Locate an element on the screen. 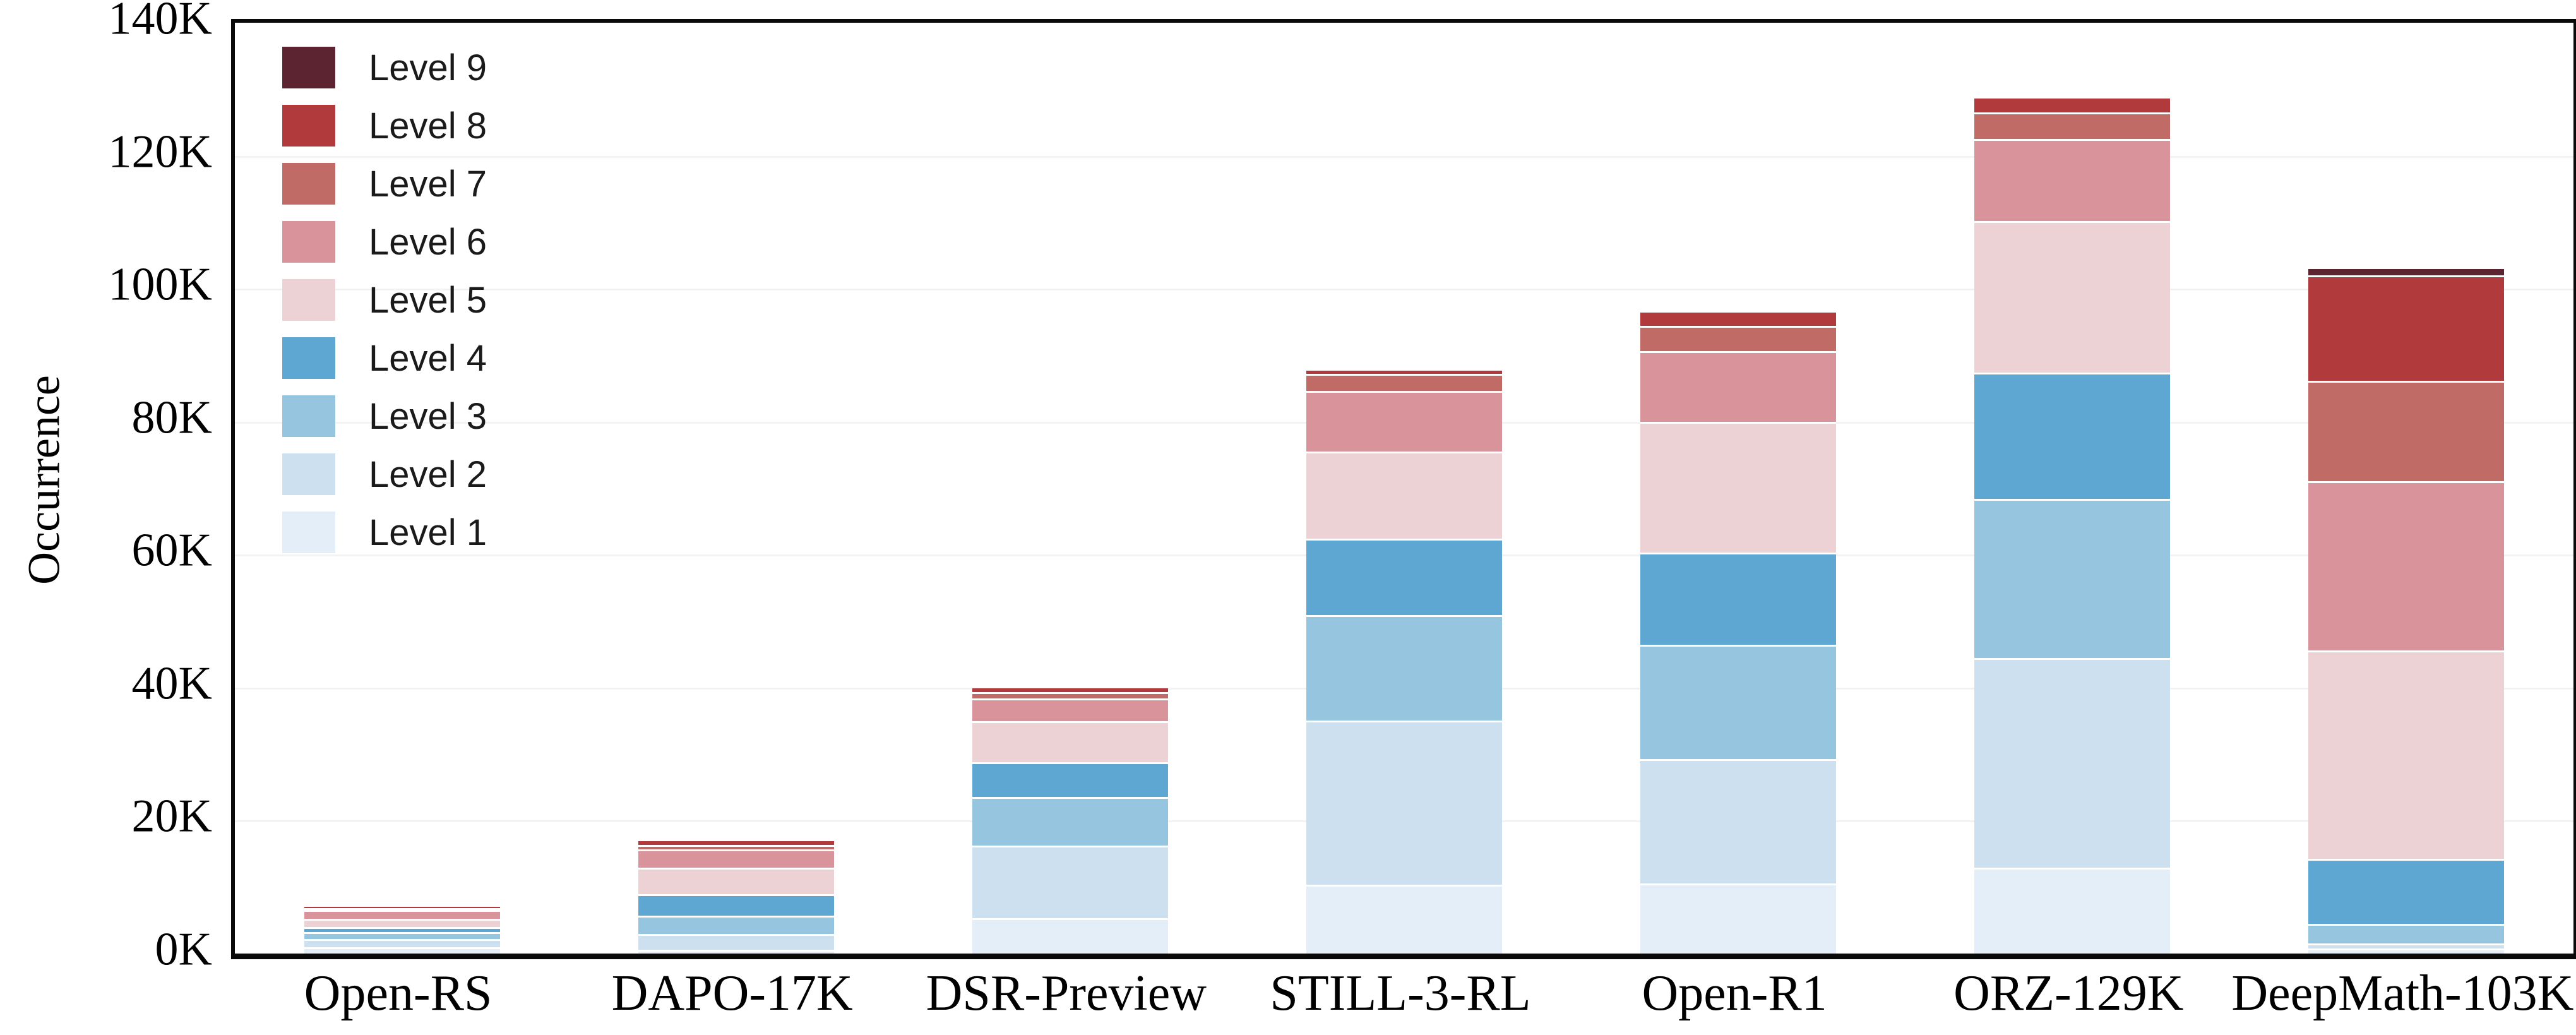  legend-item-level-5: Level 5 is located at coordinates (384, 300).